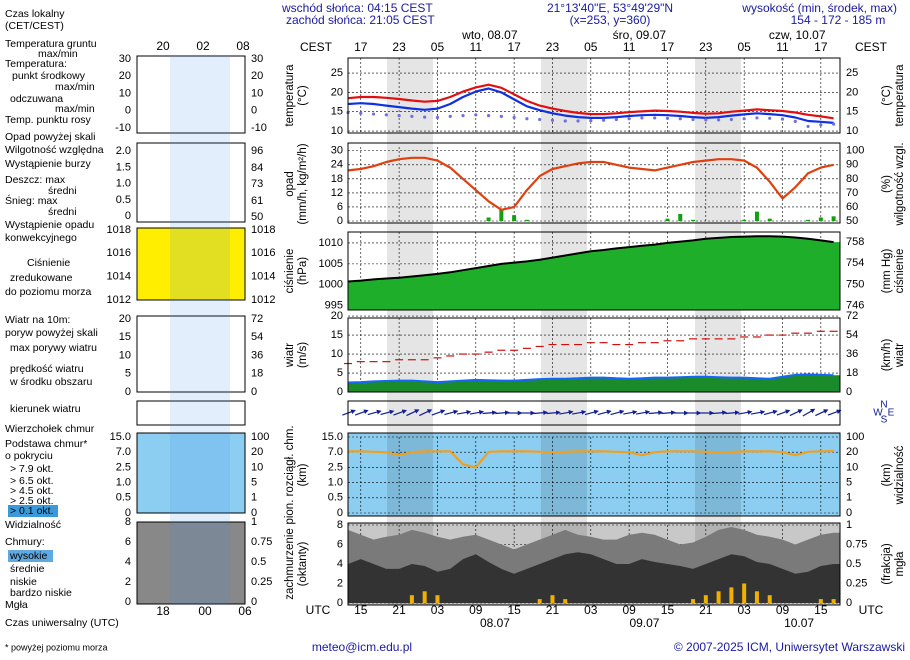 The image size is (910, 660). What do you see at coordinates (290, 474) in the screenshot?
I see `y-axis-label: pion. rozciągł. chm.` at bounding box center [290, 474].